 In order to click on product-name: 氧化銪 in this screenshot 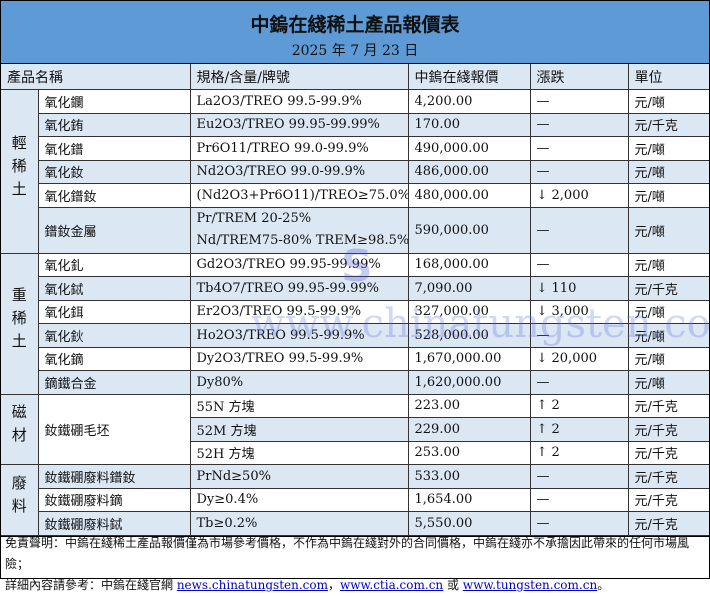, I will do `click(114, 124)`.